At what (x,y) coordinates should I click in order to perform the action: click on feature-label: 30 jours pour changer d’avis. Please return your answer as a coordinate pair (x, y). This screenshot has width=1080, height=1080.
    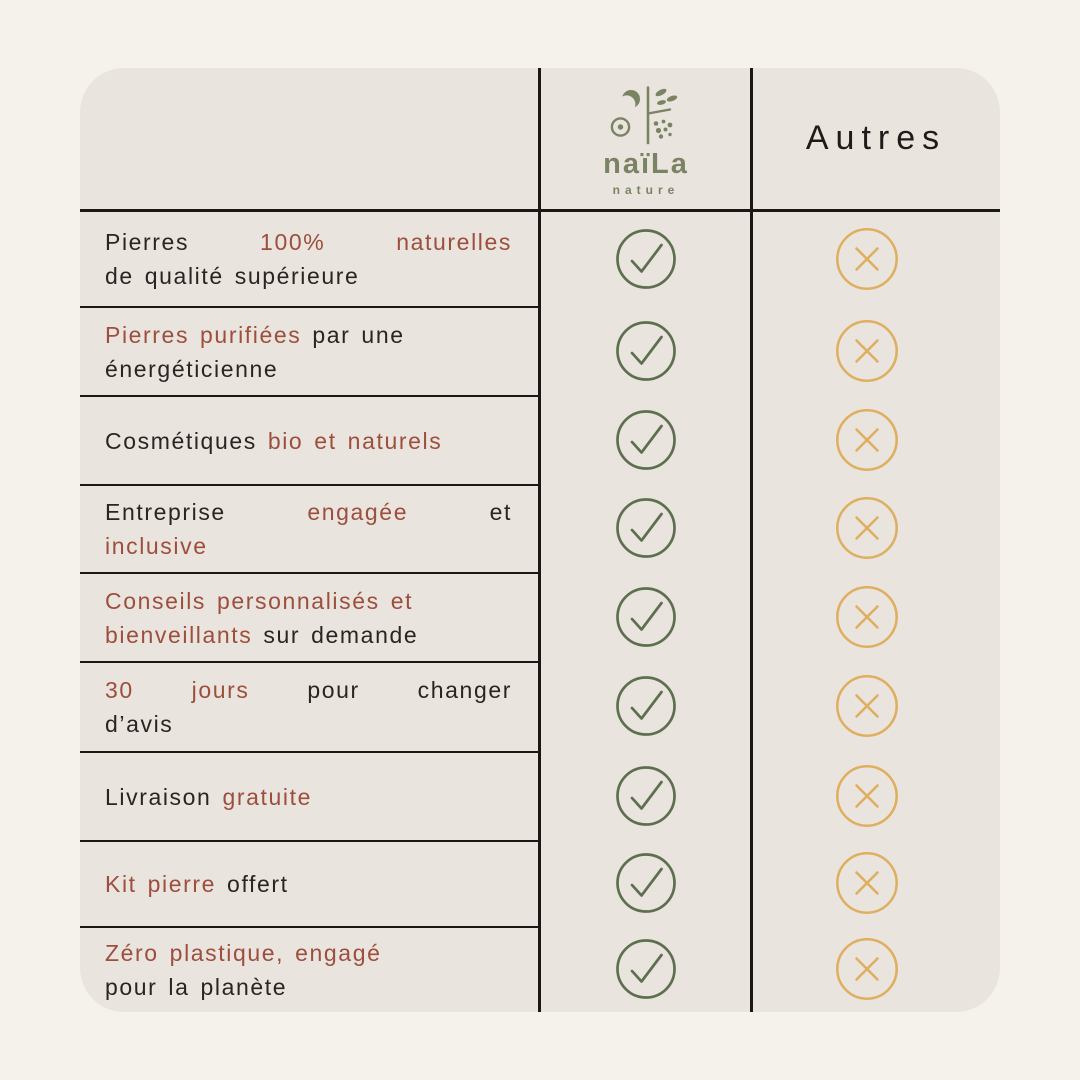
    Looking at the image, I should click on (308, 707).